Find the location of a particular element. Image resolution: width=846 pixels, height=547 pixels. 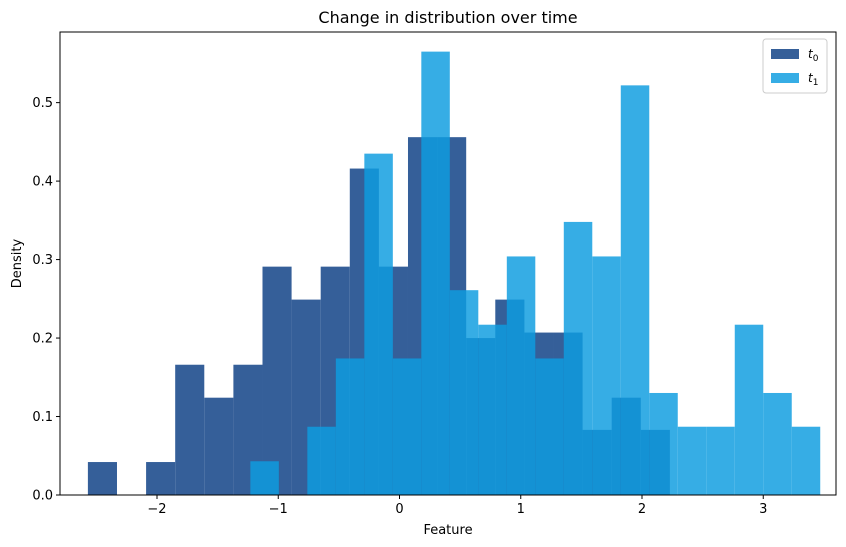

x-tick-label: 2 is located at coordinates (642, 509).